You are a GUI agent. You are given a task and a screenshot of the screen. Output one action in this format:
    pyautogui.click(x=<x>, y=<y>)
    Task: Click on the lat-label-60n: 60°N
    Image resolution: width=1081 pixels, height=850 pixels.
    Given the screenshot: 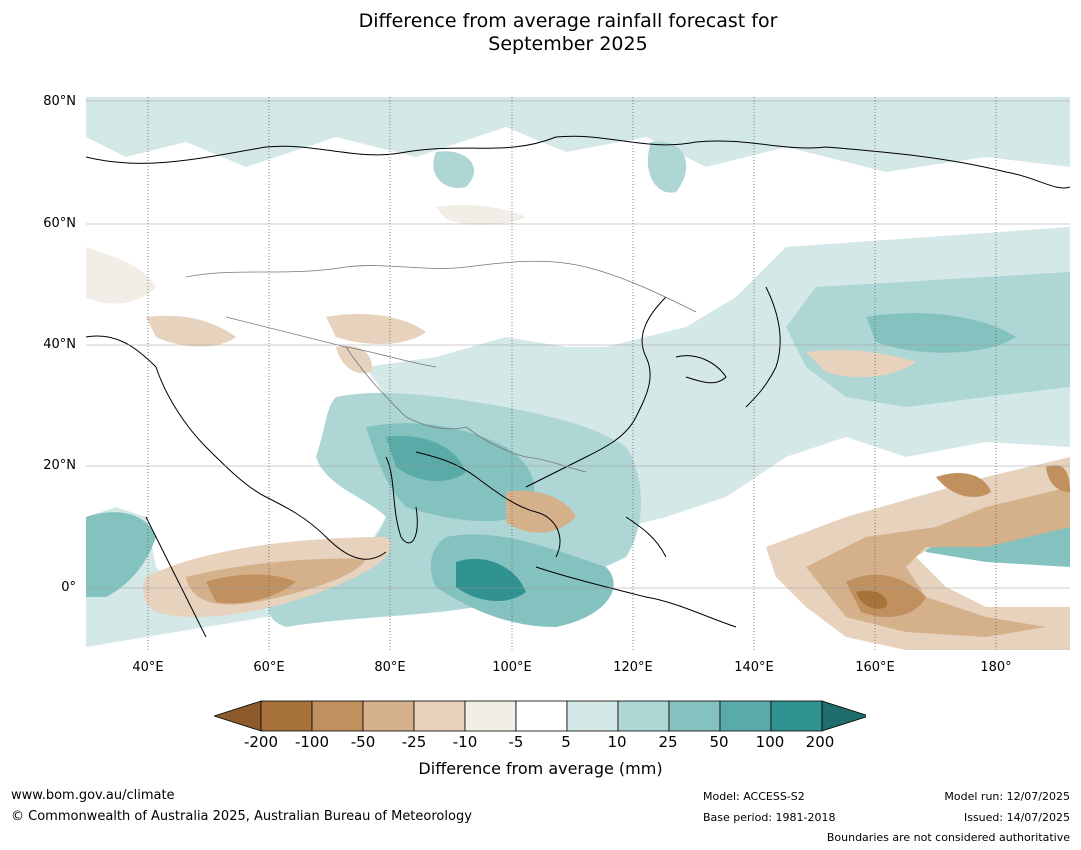 What is the action you would take?
    pyautogui.click(x=59, y=223)
    